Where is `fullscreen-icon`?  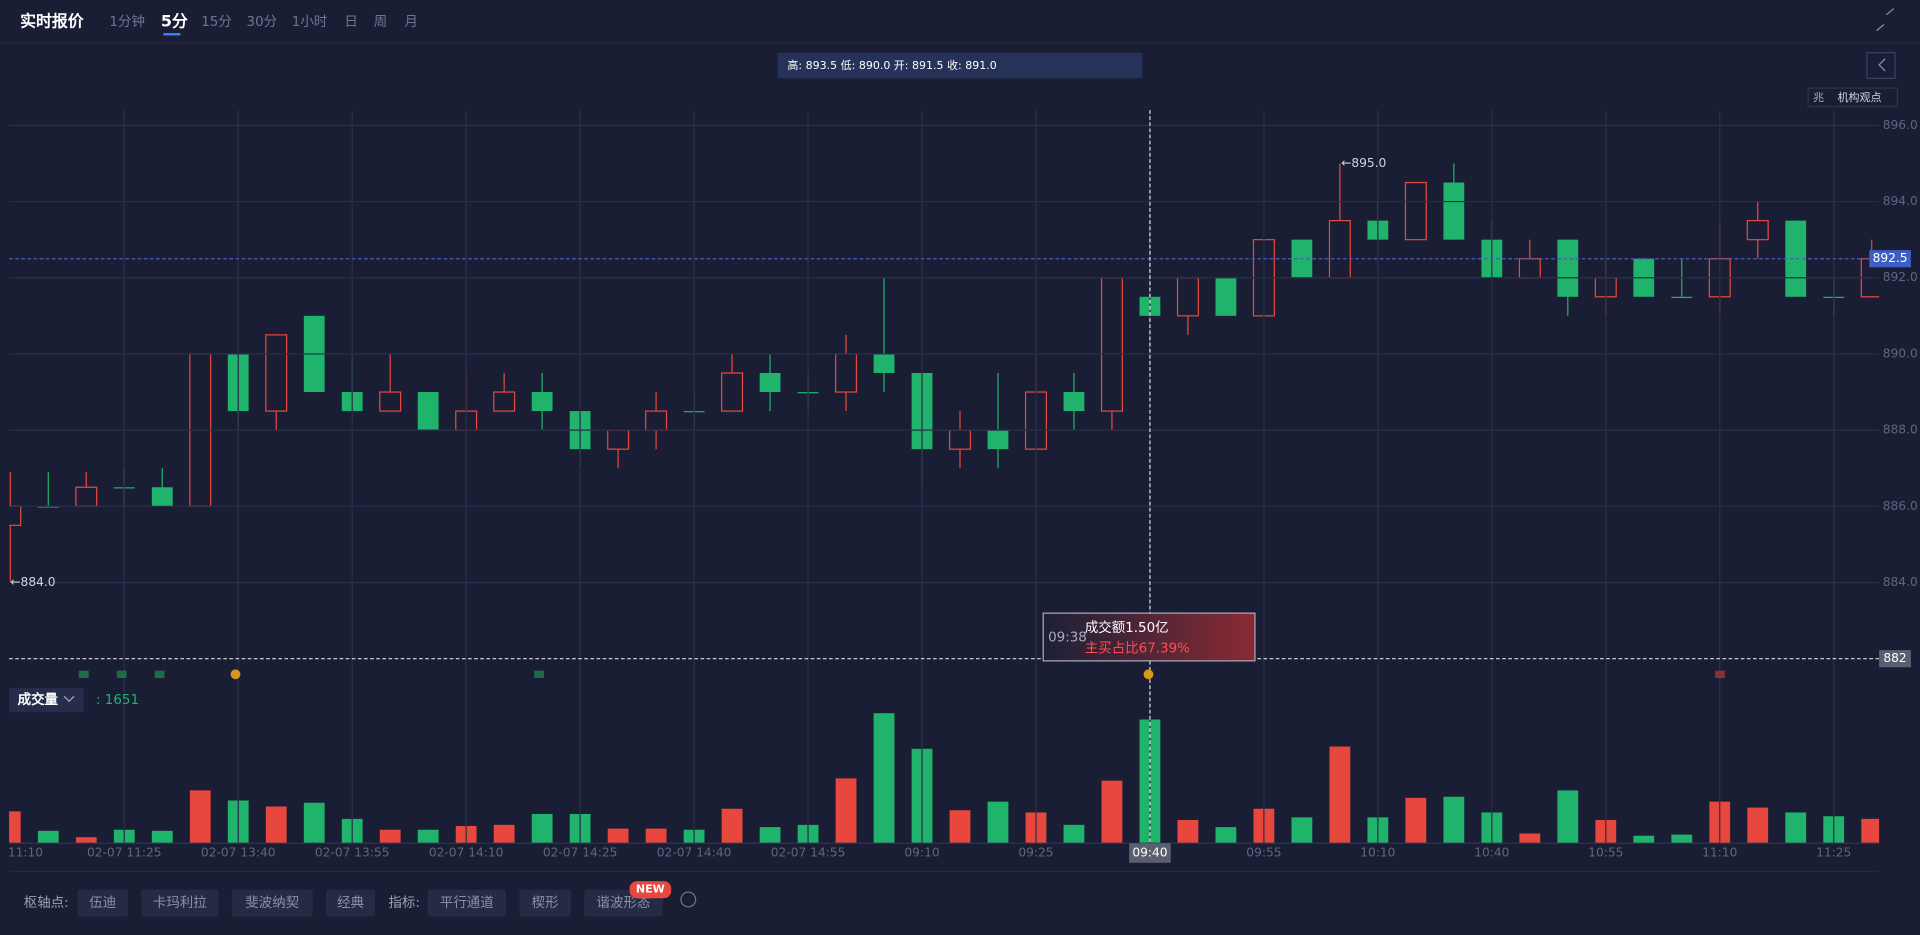 fullscreen-icon is located at coordinates (1885, 20).